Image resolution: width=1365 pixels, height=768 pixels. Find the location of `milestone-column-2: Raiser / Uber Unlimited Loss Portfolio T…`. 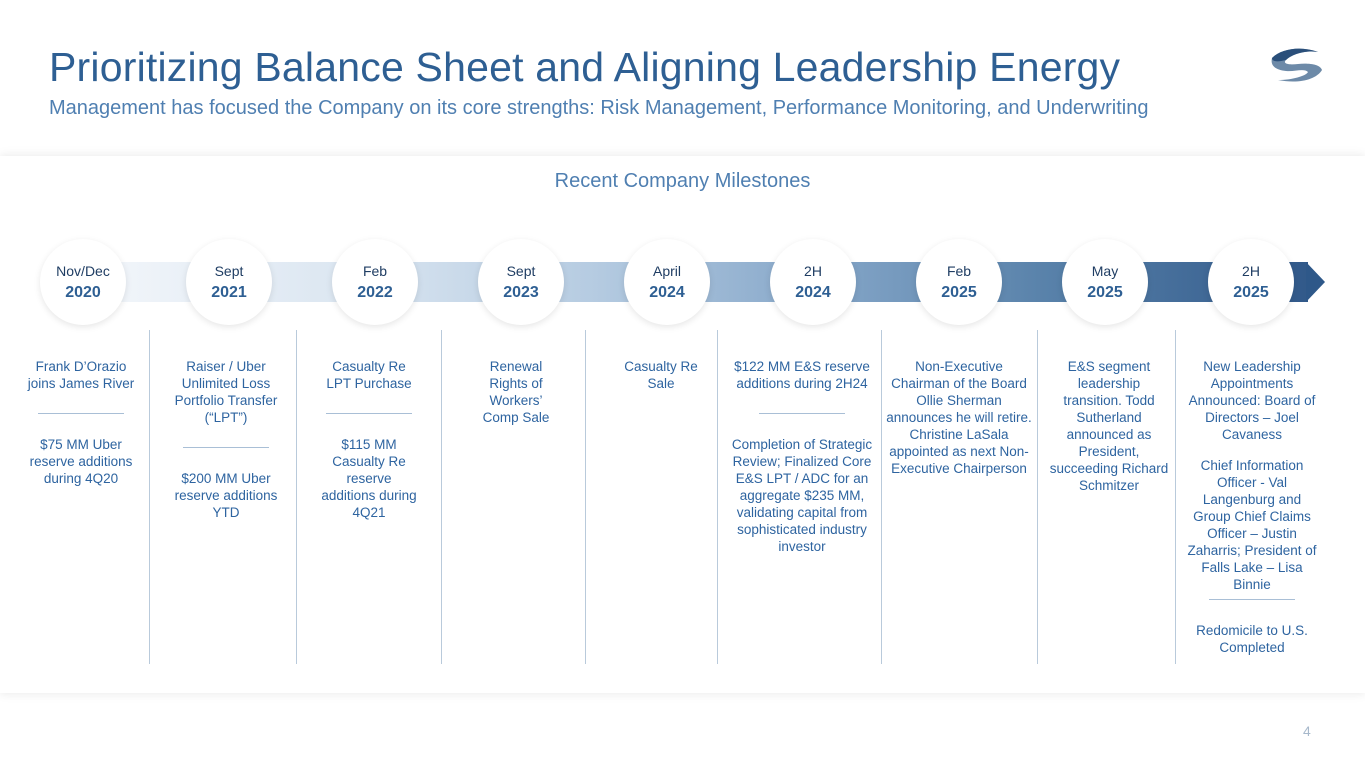

milestone-column-2: Raiser / Uber Unlimited Loss Portfolio T… is located at coordinates (226, 439).